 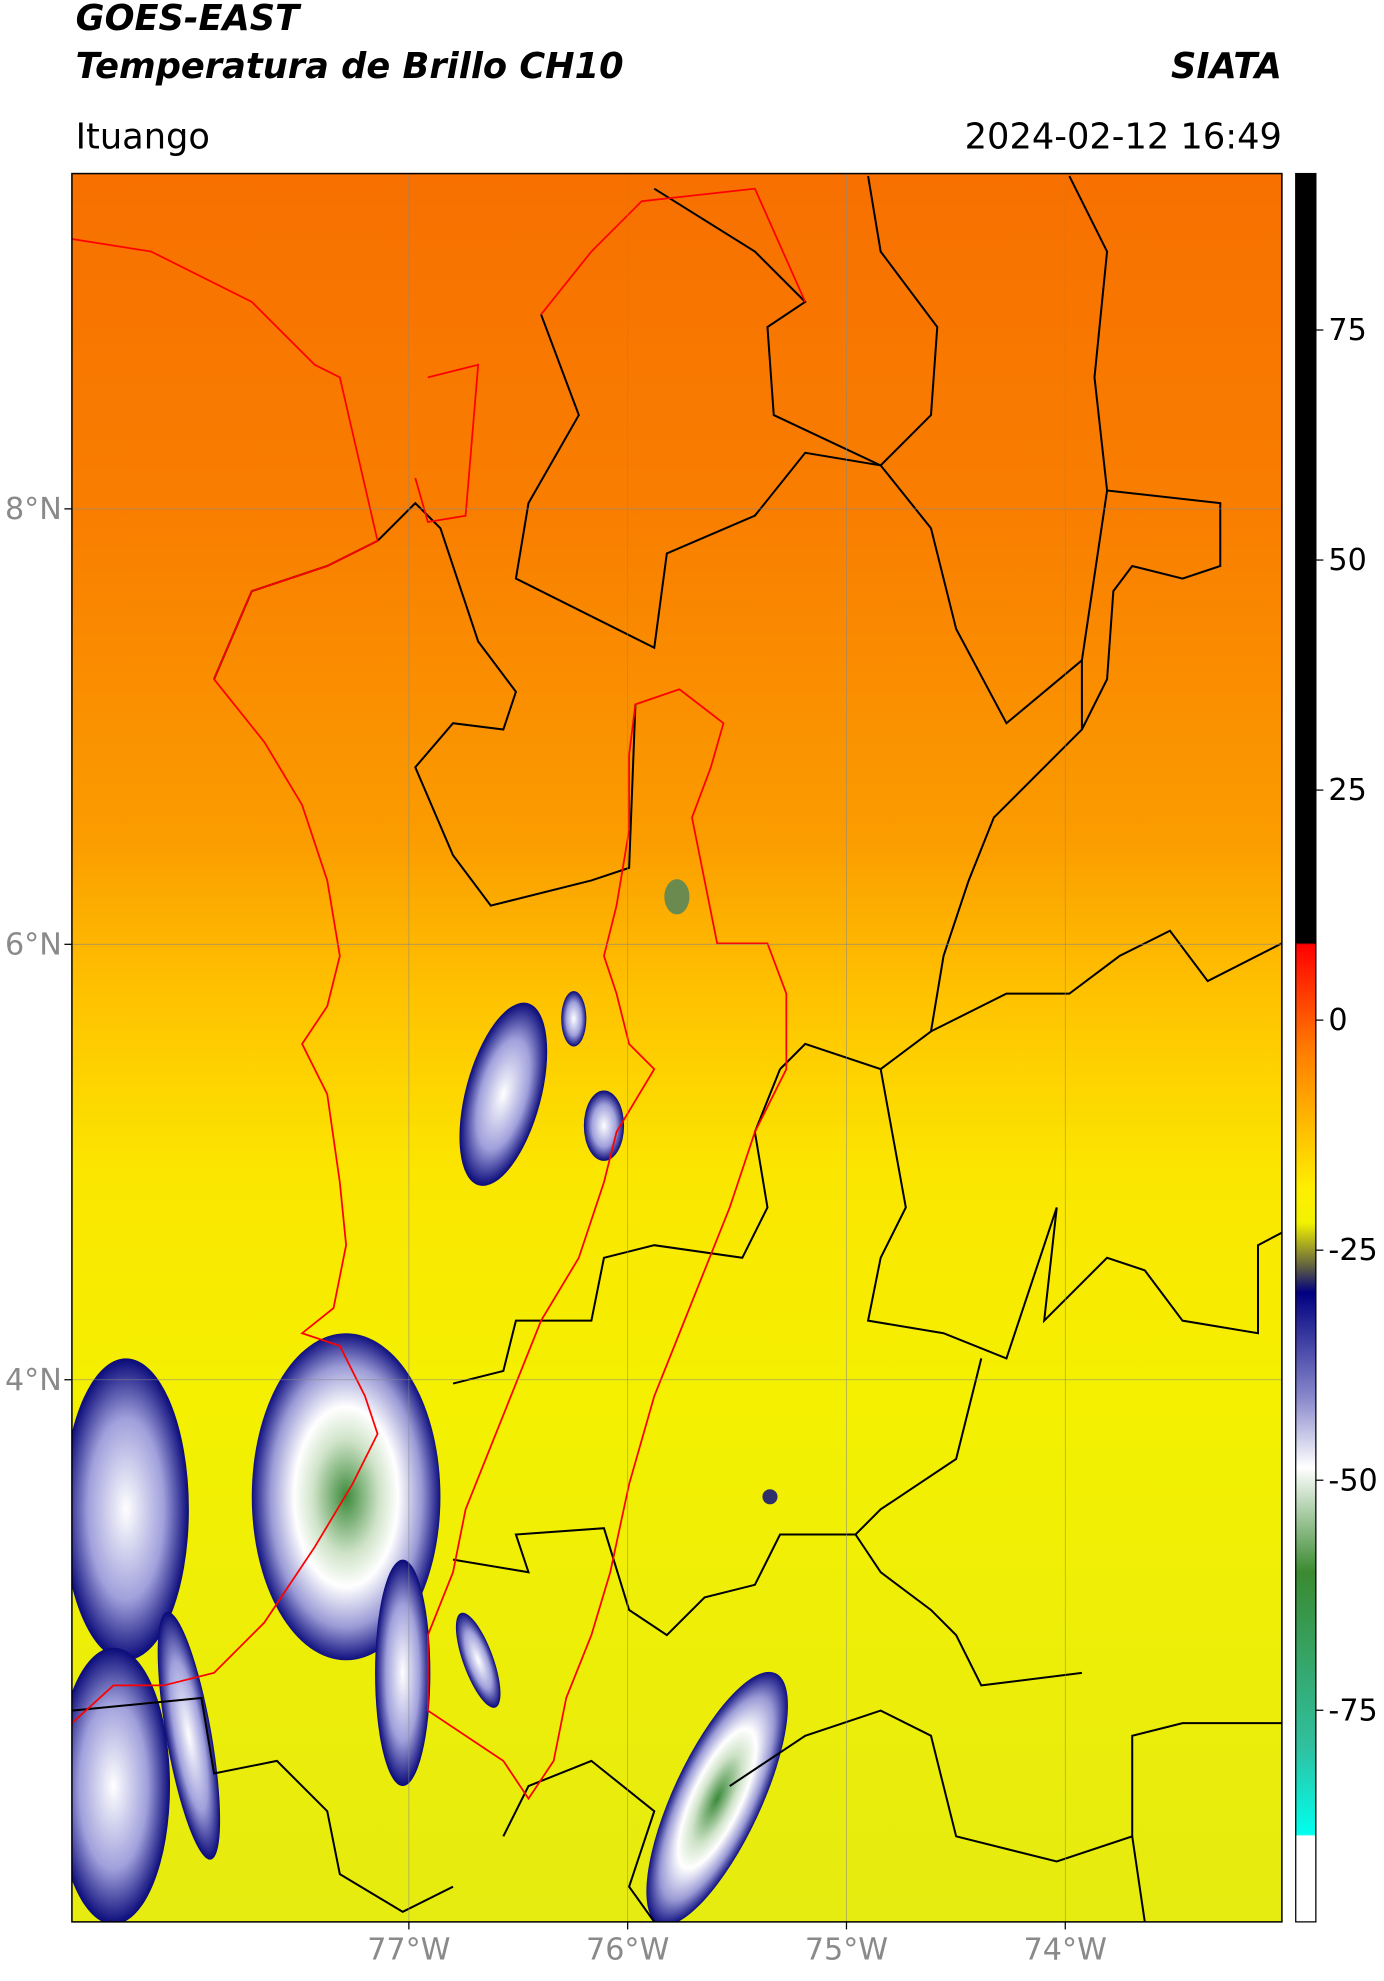 I want to click on brand: SIATA, so click(x=1226, y=66).